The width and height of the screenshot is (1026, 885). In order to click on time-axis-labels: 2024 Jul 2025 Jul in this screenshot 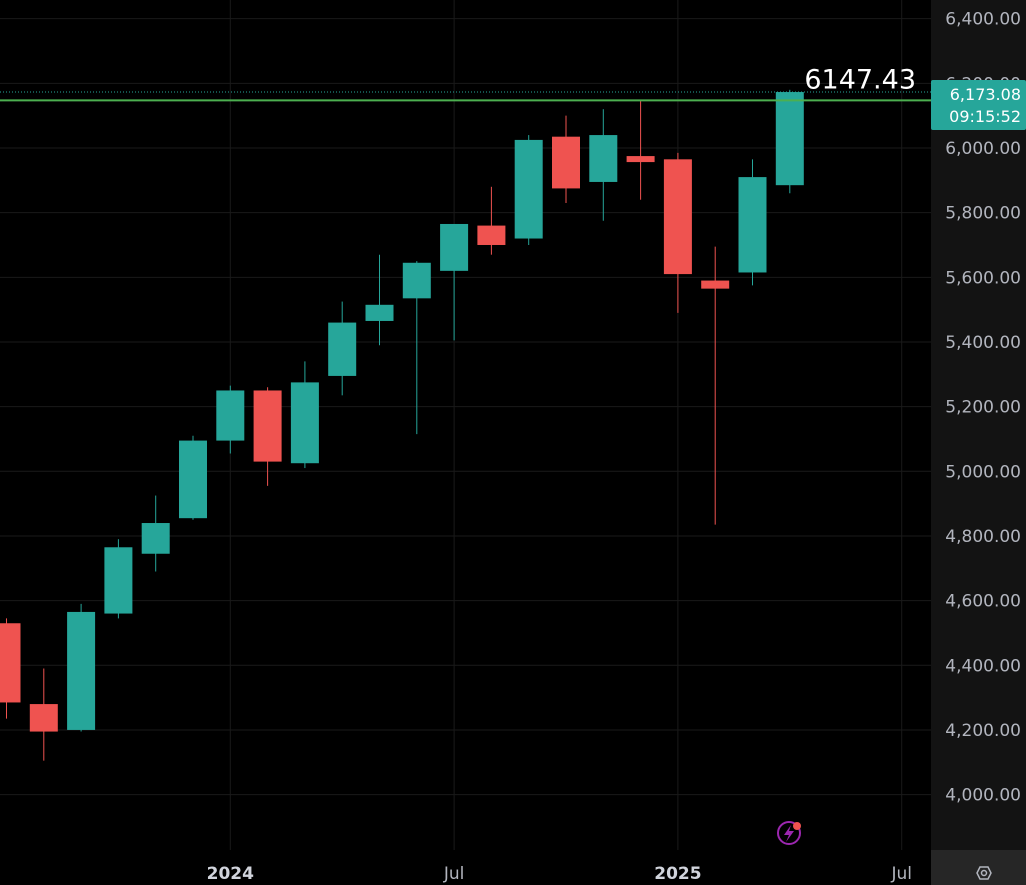, I will do `click(559, 874)`.